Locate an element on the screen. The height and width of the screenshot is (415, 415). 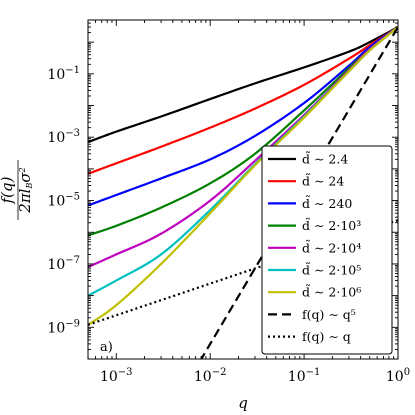
svg-text: f(q) is located at coordinates (8, 190).